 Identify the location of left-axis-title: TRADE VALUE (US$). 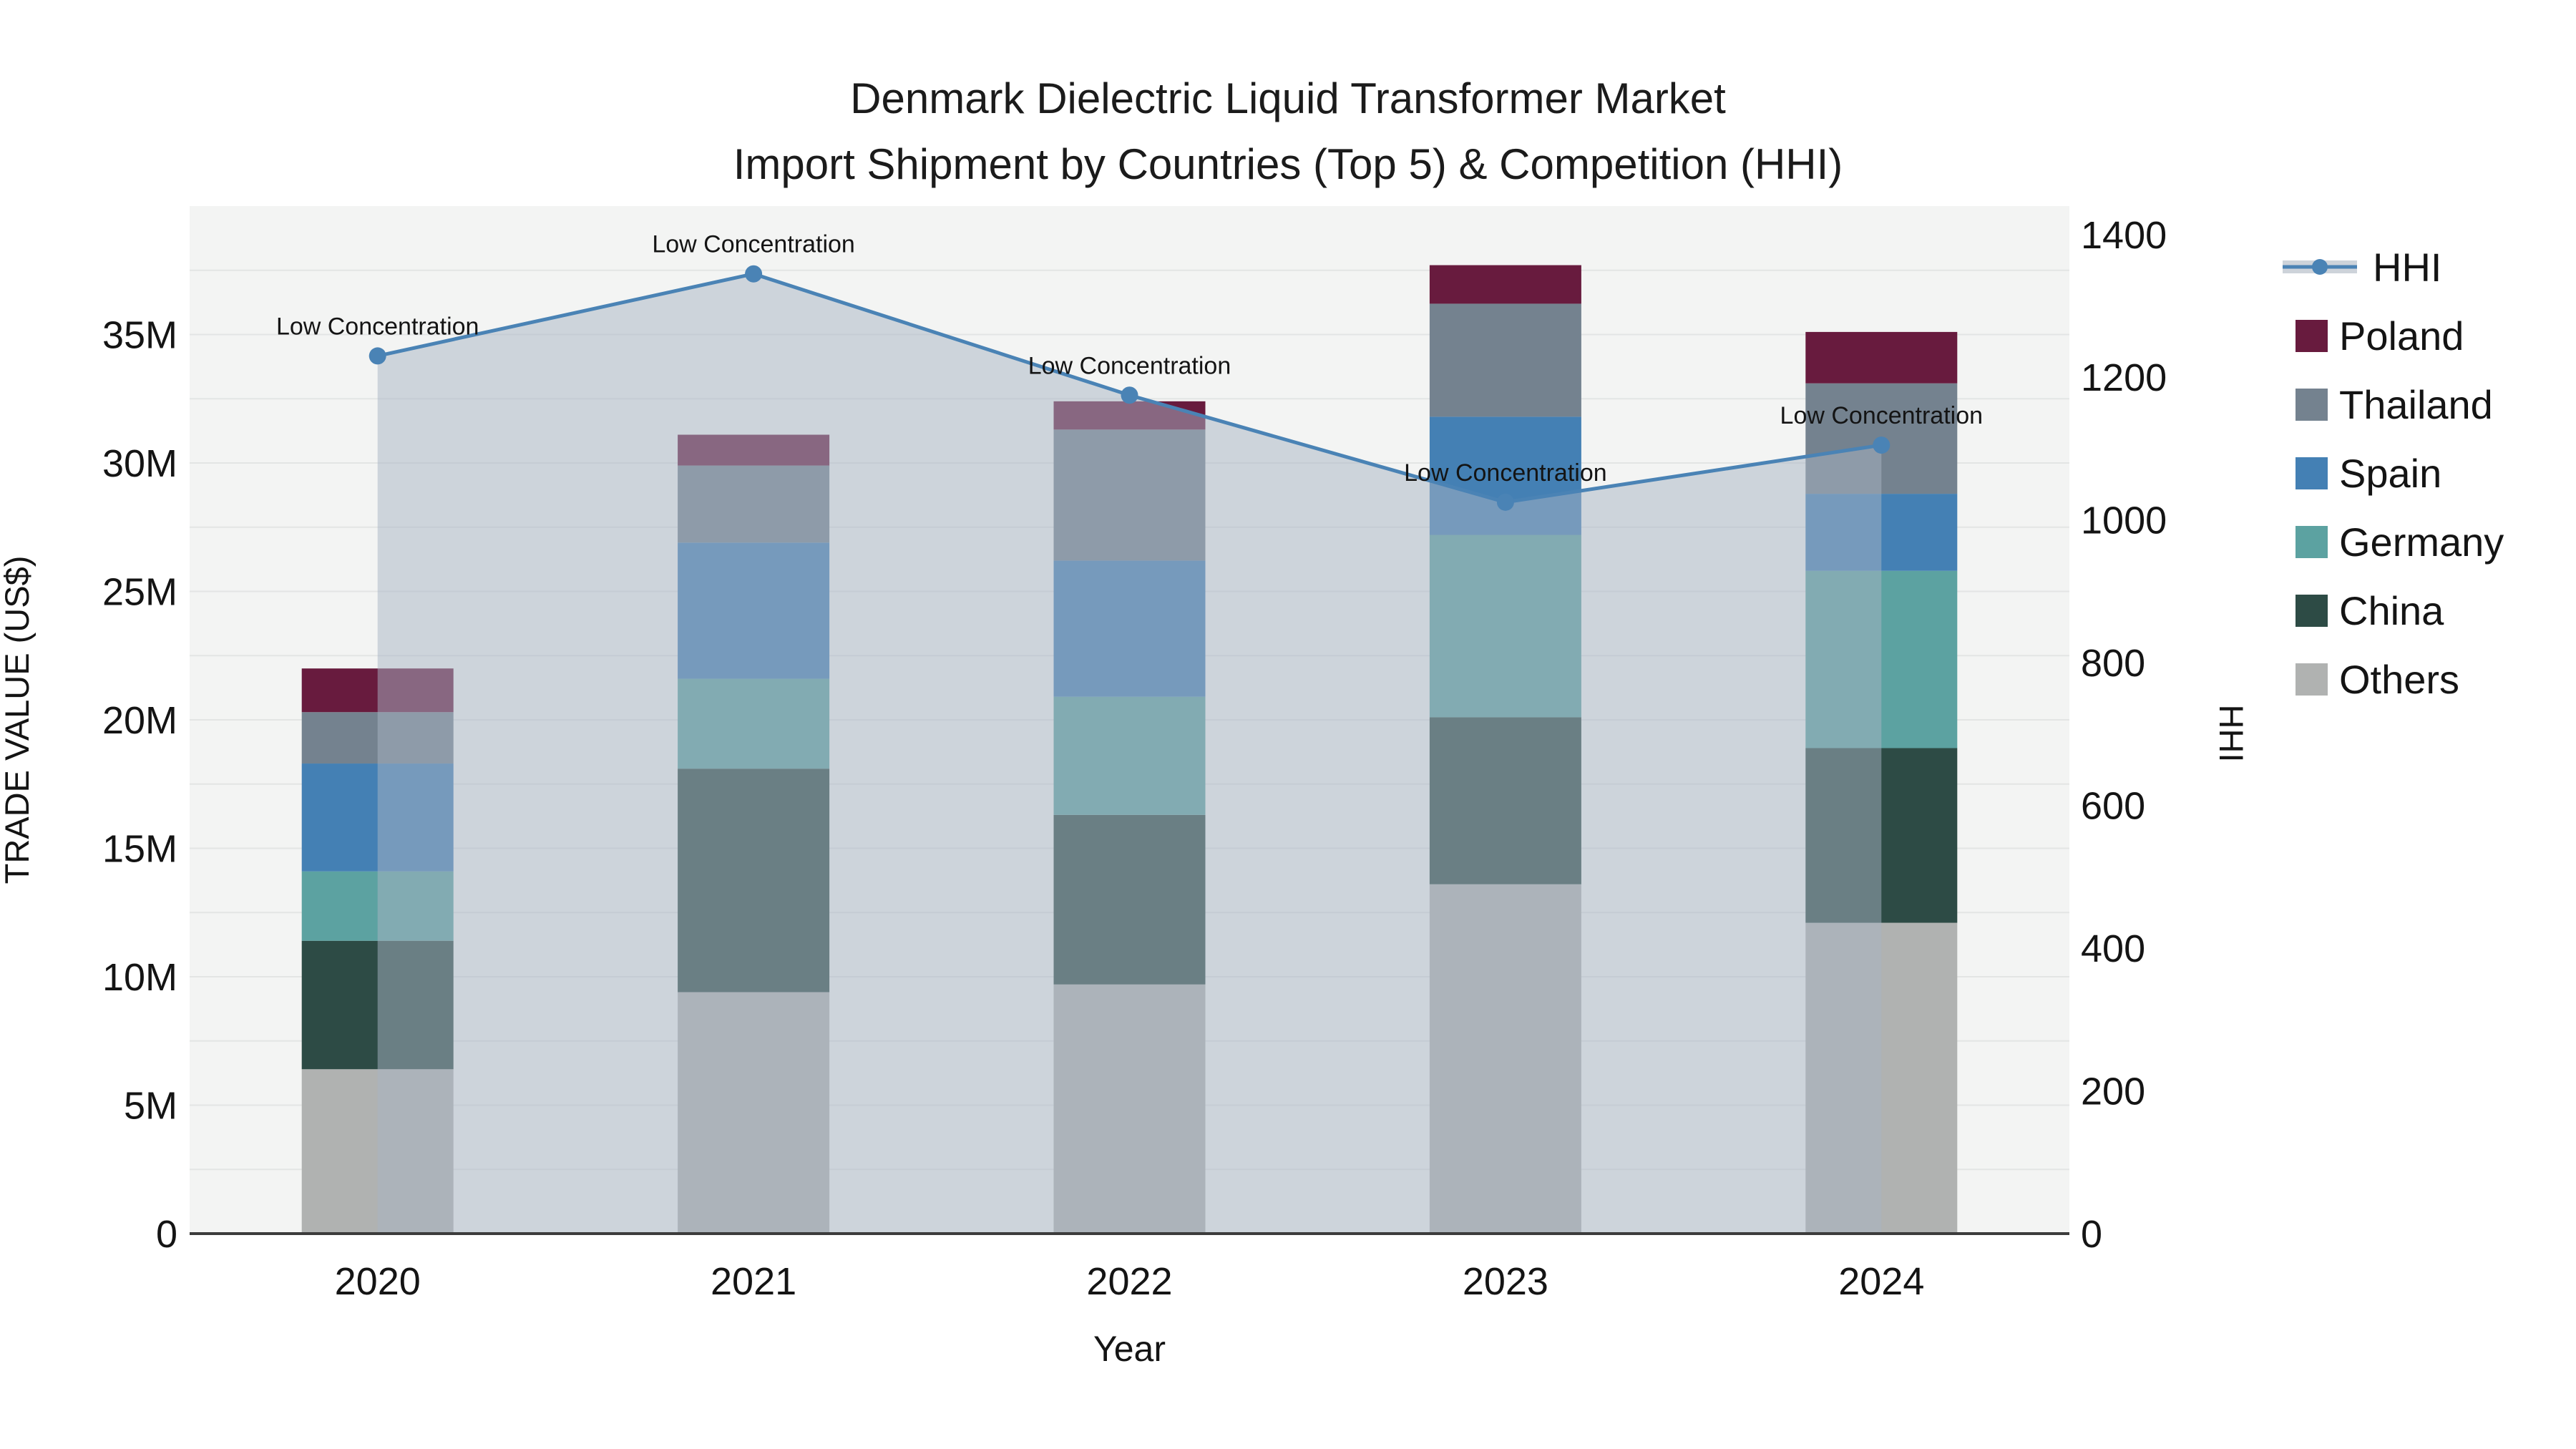
(18, 720).